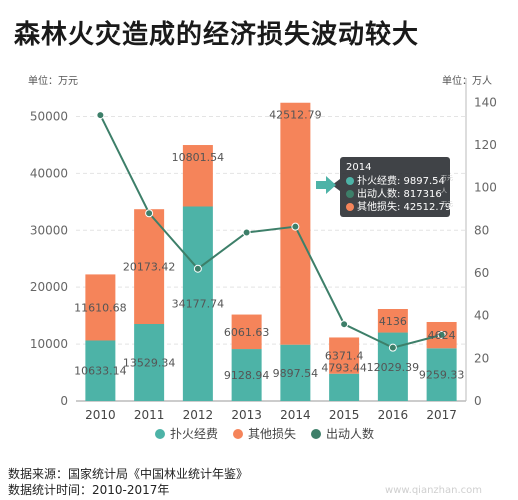 Image resolution: width=518 pixels, height=500 pixels. I want to click on tooltip-row-text: 扑火经费: 9897.54, so click(401, 180).